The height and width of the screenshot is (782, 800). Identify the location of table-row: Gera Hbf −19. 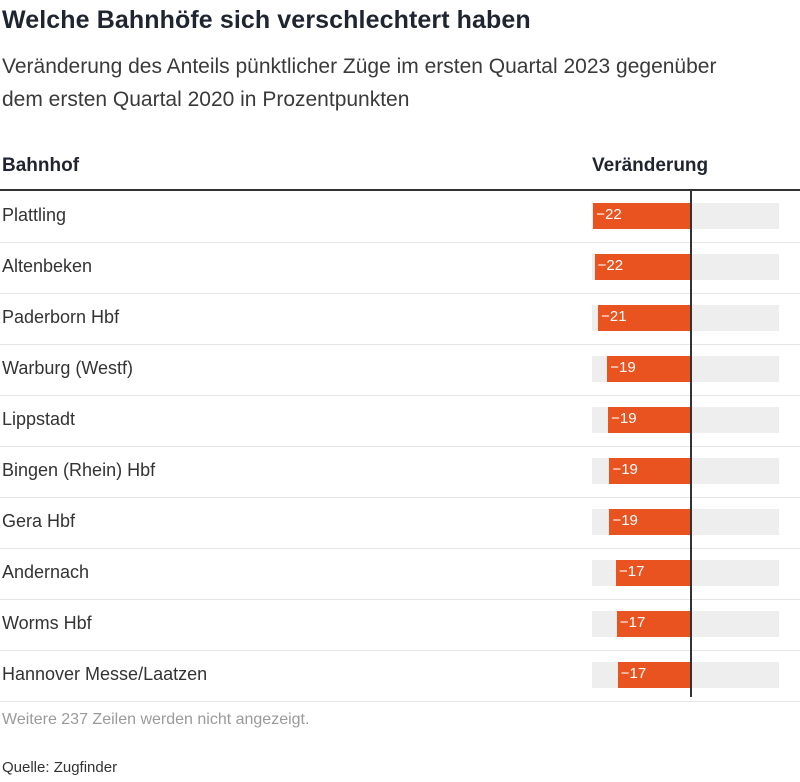
(400, 523).